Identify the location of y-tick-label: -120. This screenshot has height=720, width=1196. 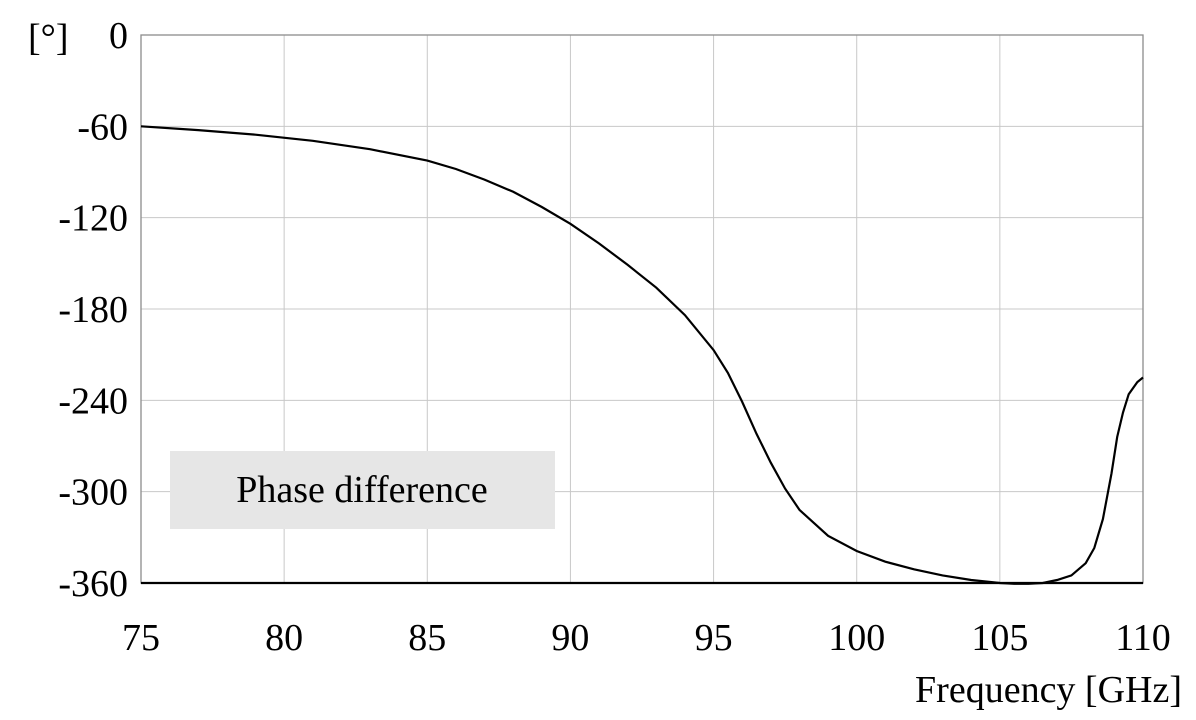
(93, 219).